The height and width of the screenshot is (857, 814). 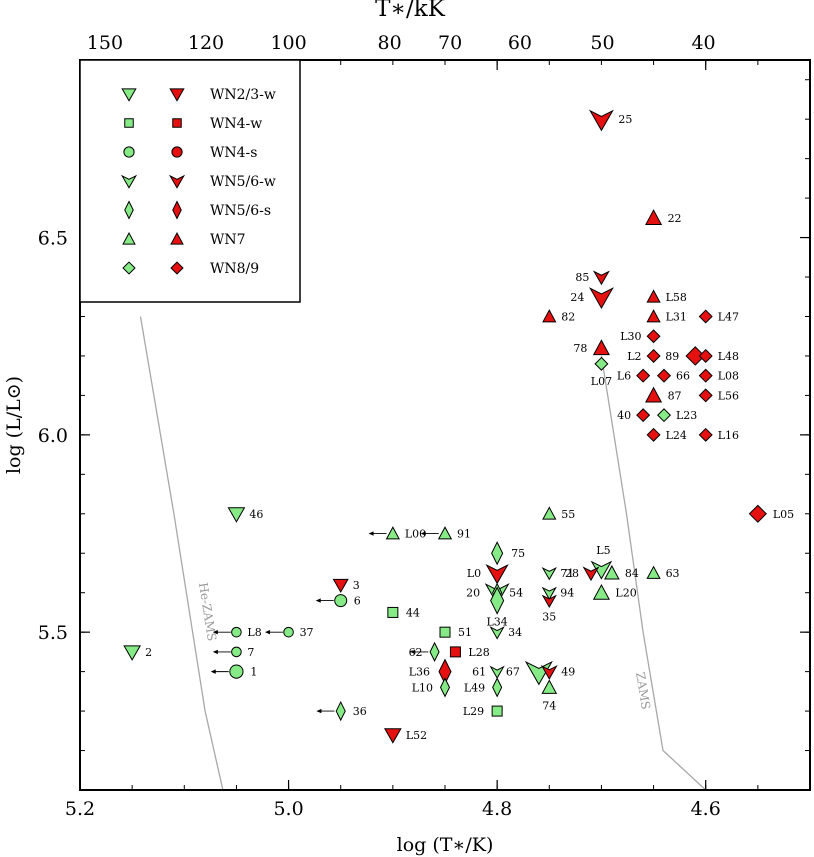 I want to click on data-point-l49: L49, so click(x=483, y=687).